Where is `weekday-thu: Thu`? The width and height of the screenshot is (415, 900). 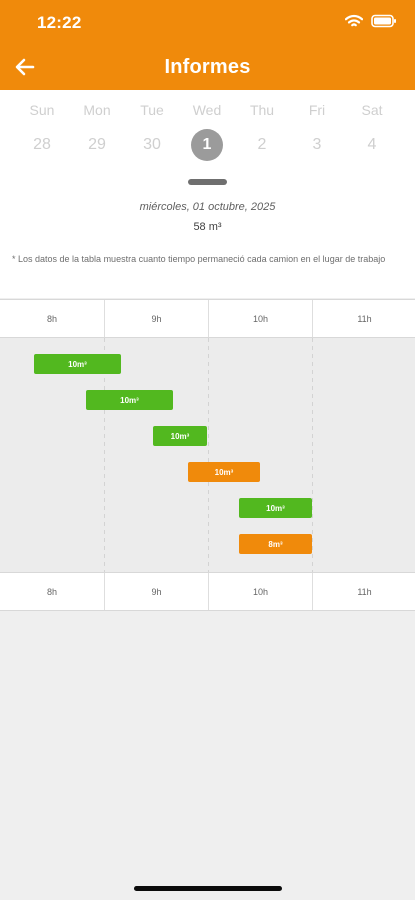 weekday-thu: Thu is located at coordinates (262, 110).